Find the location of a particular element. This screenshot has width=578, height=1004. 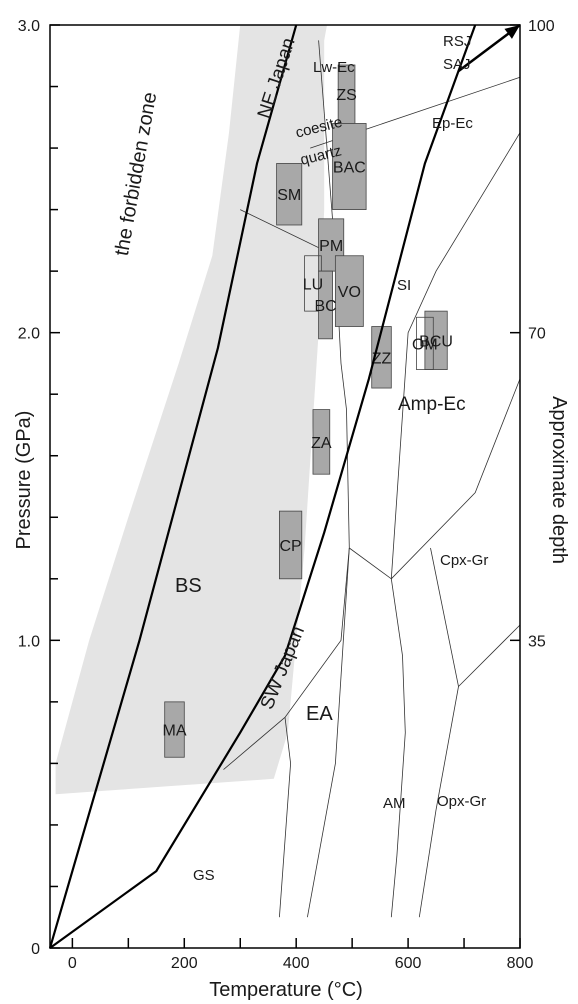

box-label-om: OM is located at coordinates (425, 344).